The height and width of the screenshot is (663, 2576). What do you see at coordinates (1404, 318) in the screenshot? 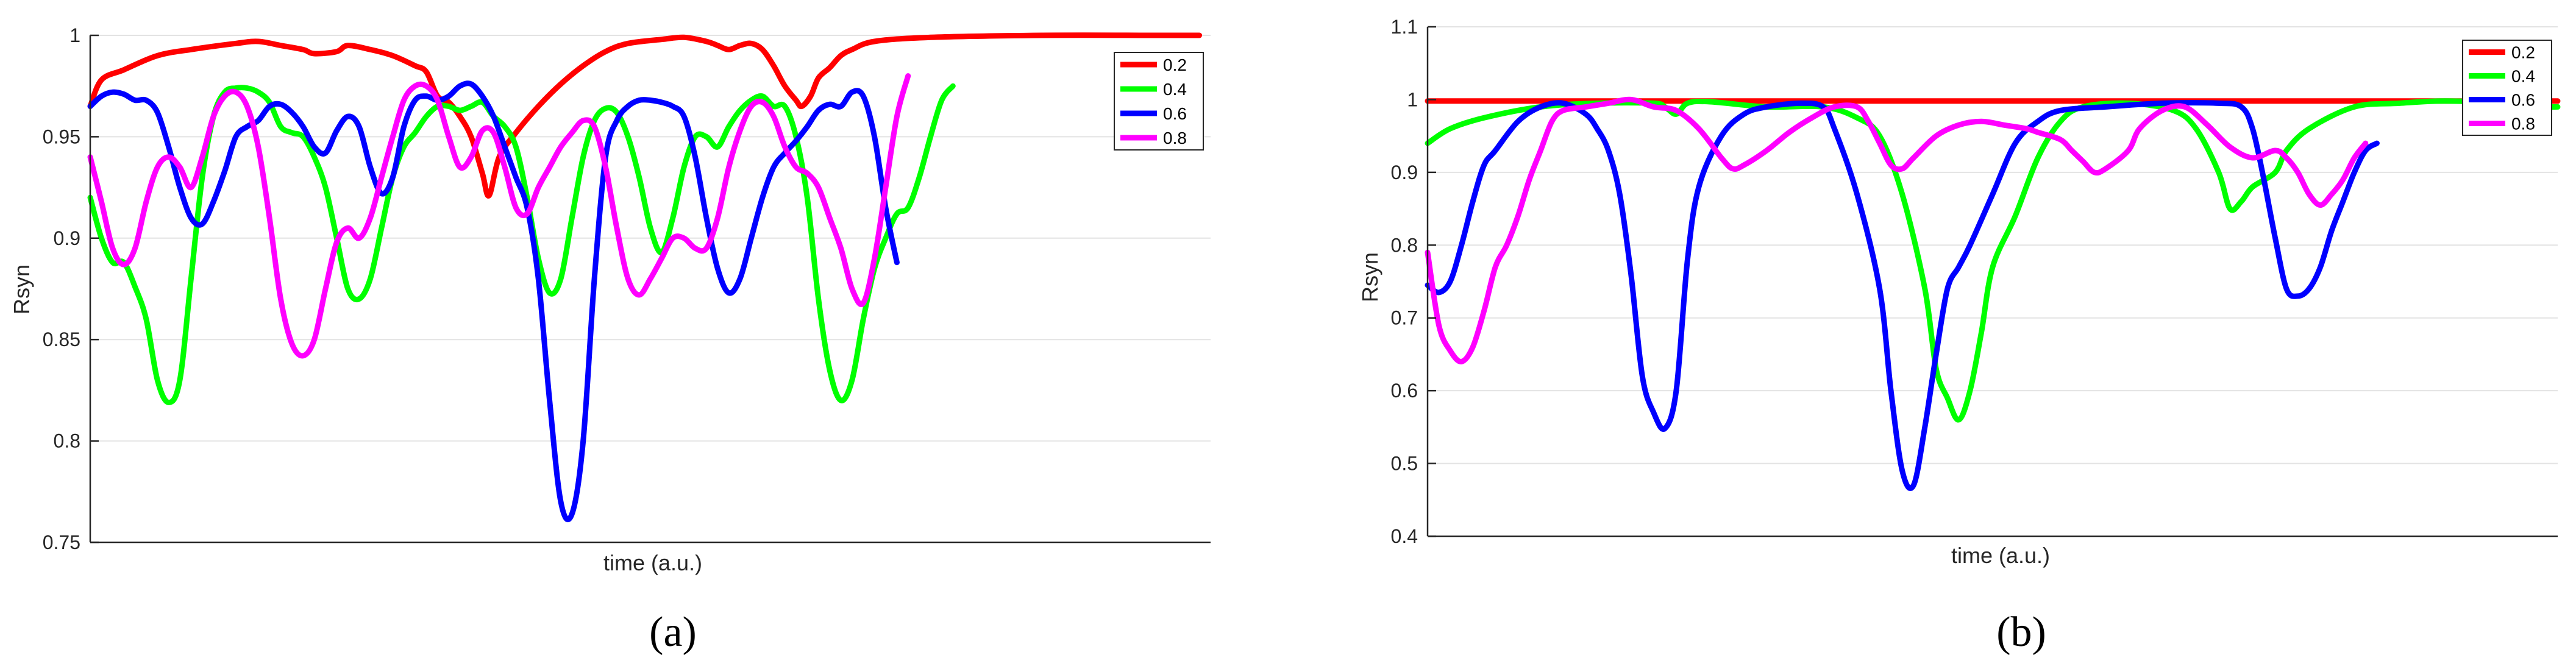
I see `y-tick-label: 0.7` at bounding box center [1404, 318].